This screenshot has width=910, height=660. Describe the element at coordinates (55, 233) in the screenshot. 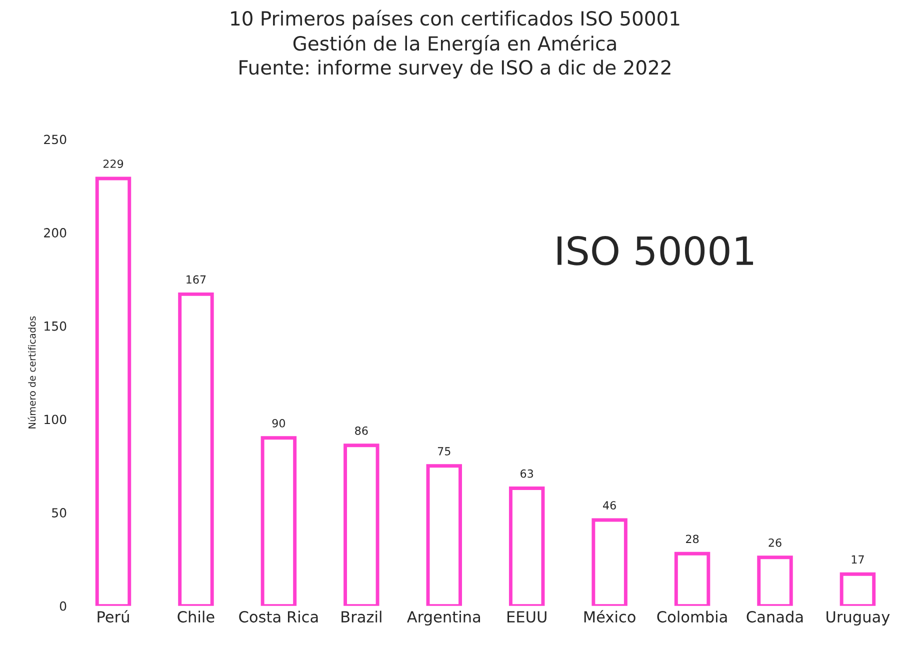

I see `y-tick-label: 200` at that location.